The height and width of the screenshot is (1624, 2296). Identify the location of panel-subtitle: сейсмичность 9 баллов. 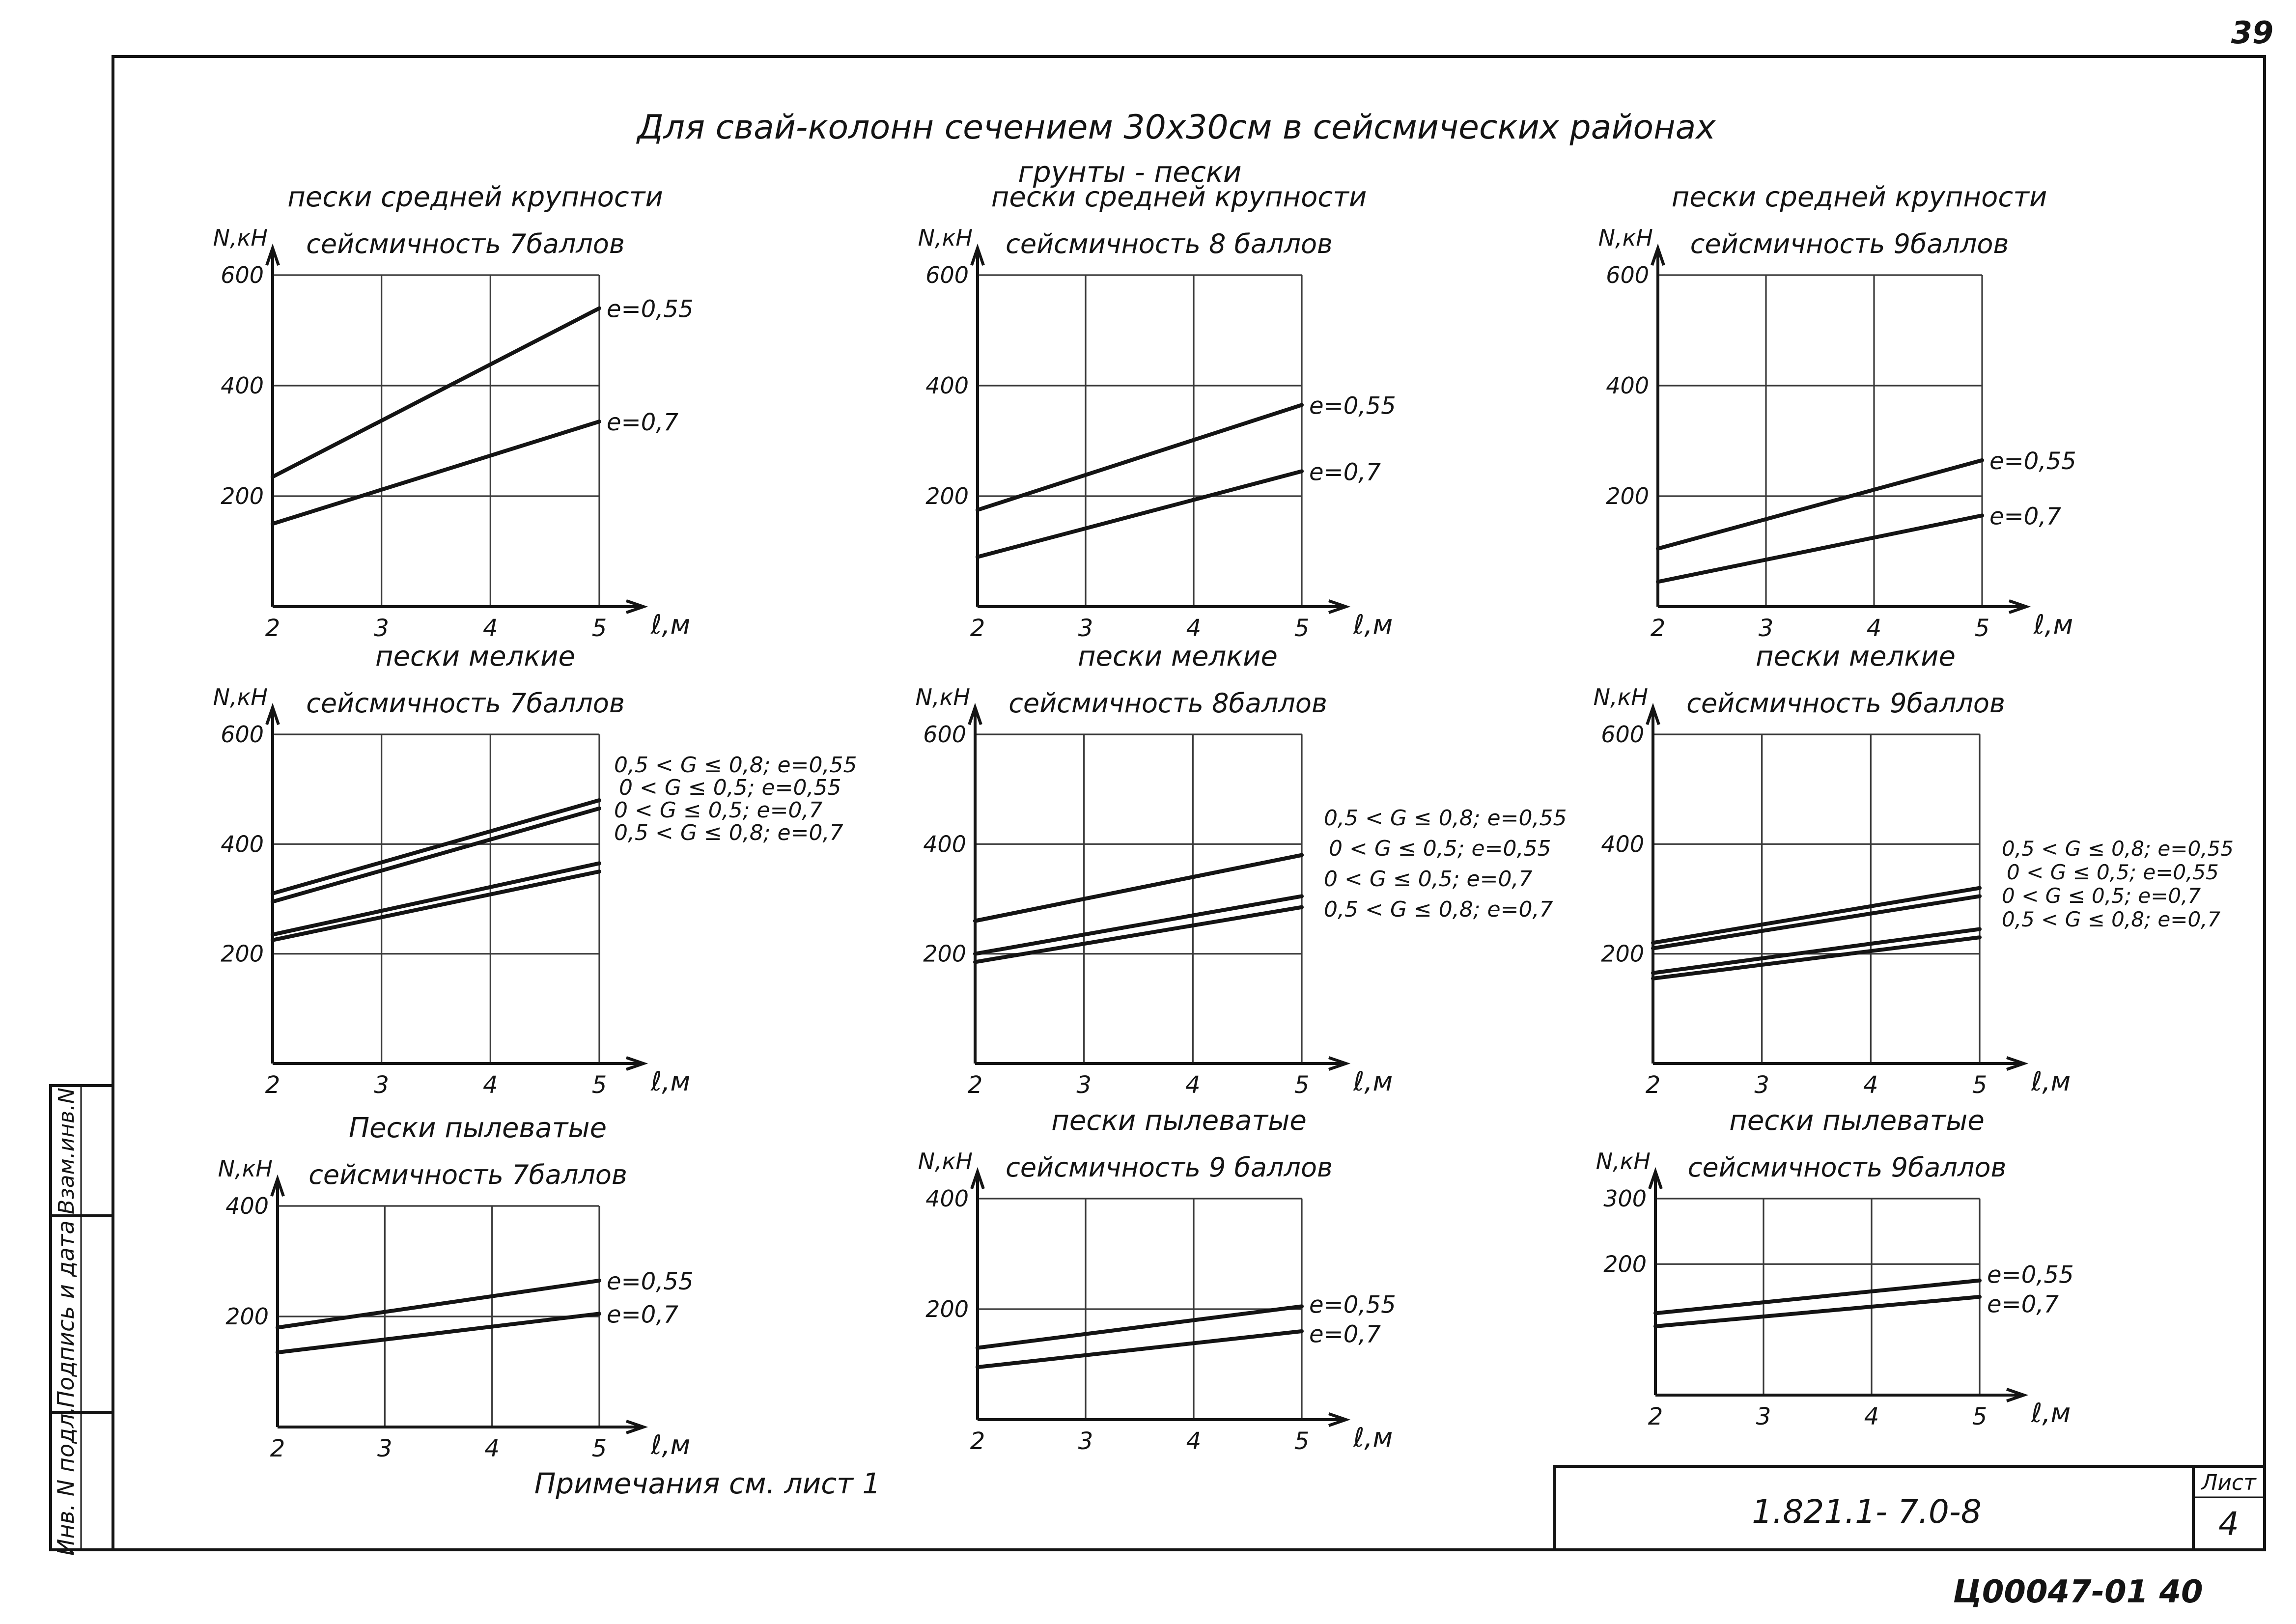
(1169, 1167).